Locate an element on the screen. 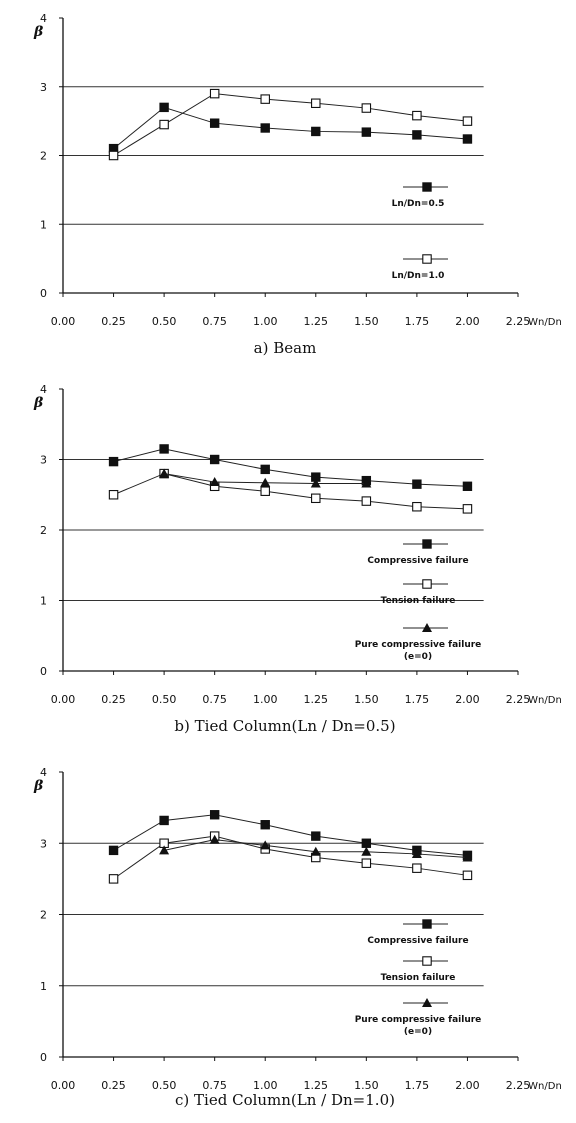  y-tick-label: 2 is located at coordinates (43, 915).